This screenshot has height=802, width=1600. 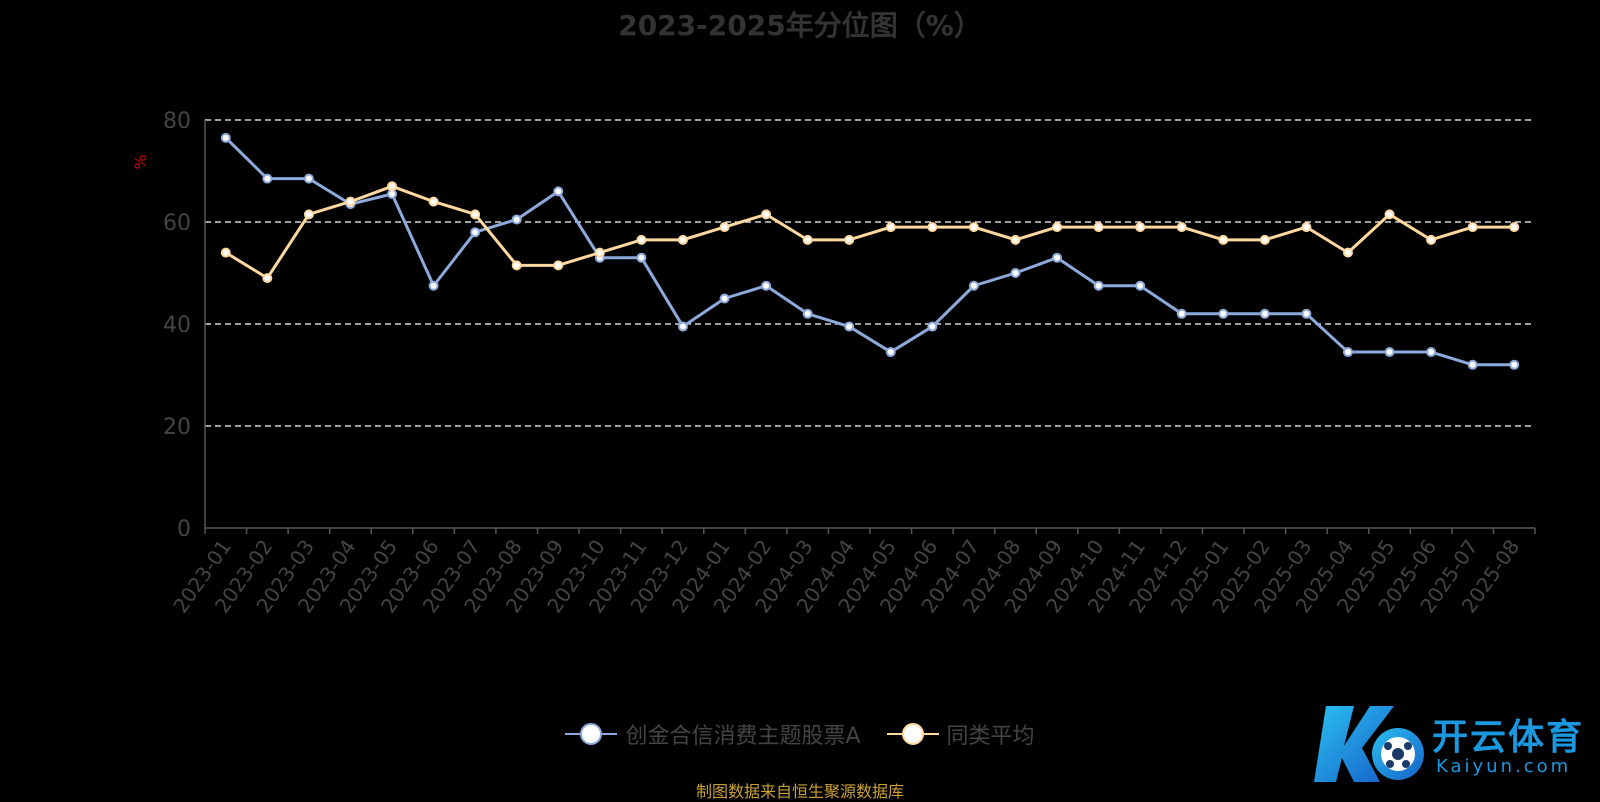 I want to click on watermark-logo-icon, so click(x=1369, y=744).